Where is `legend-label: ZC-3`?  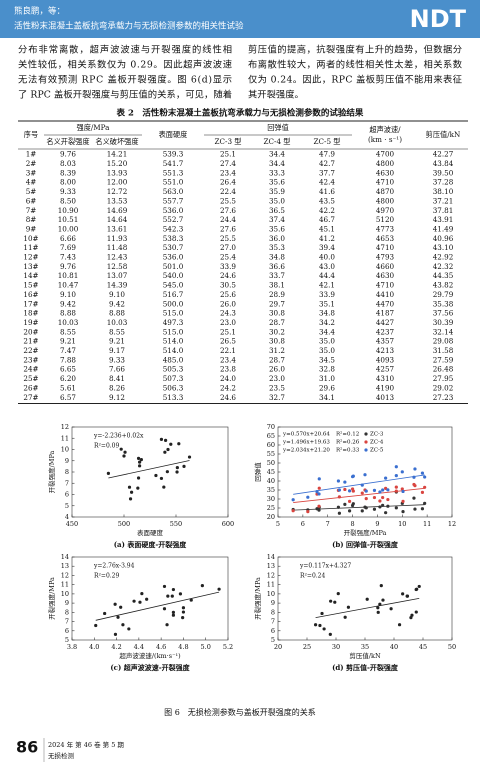 legend-label: ZC-3 is located at coordinates (377, 435).